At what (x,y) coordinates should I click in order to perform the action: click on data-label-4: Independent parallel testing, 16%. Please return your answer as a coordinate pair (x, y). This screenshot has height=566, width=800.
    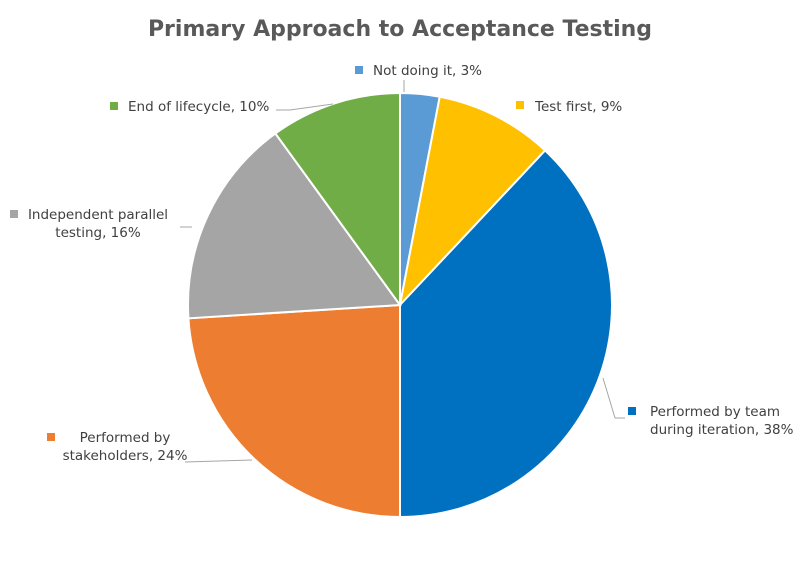
    Looking at the image, I should click on (98, 224).